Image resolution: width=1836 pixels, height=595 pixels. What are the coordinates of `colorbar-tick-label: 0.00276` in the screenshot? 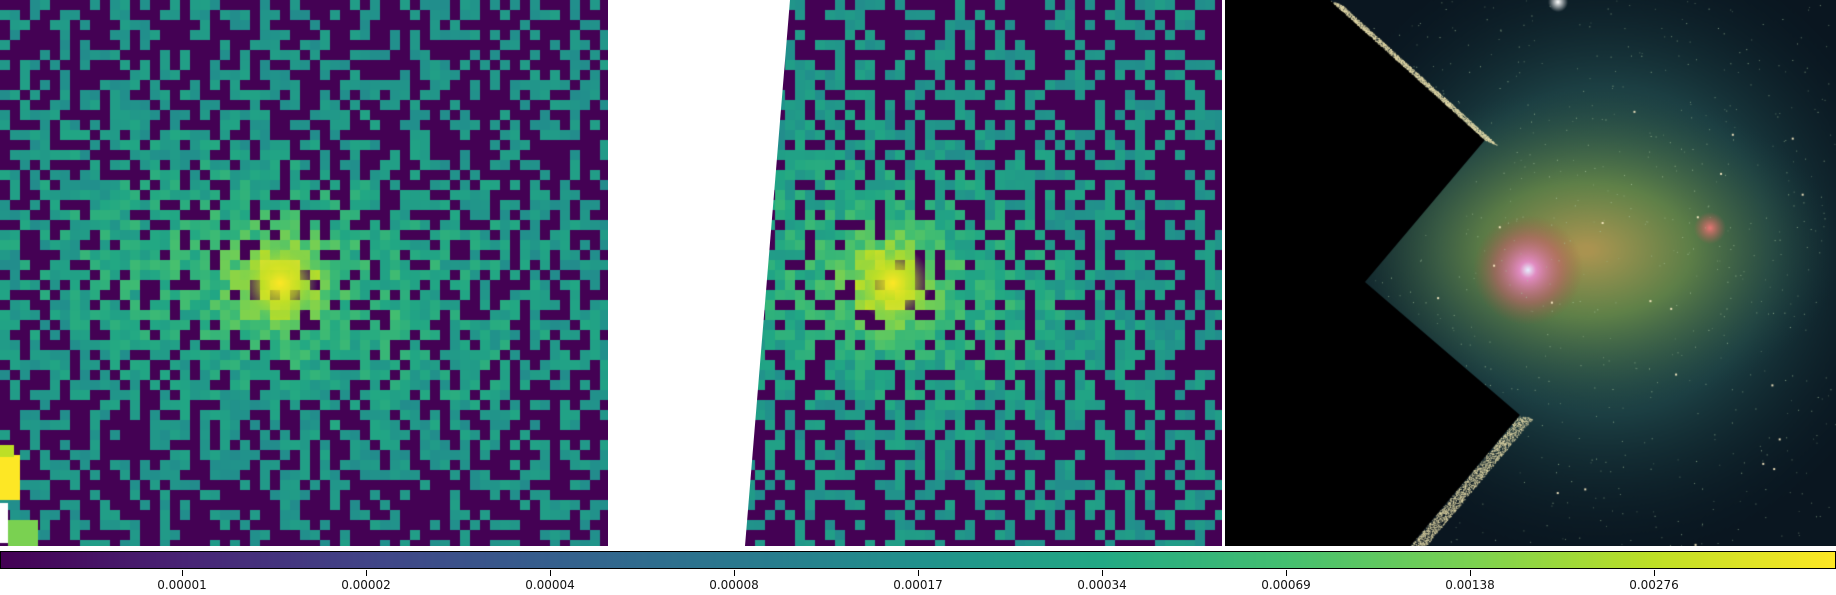 It's located at (1654, 585).